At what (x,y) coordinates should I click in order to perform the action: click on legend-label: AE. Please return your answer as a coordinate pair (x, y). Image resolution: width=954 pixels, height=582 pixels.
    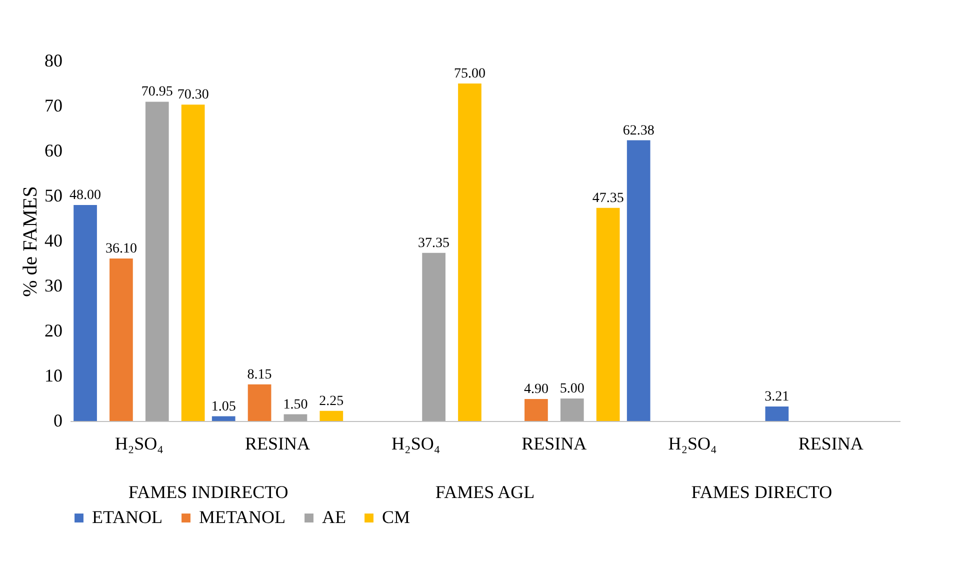
    Looking at the image, I should click on (334, 517).